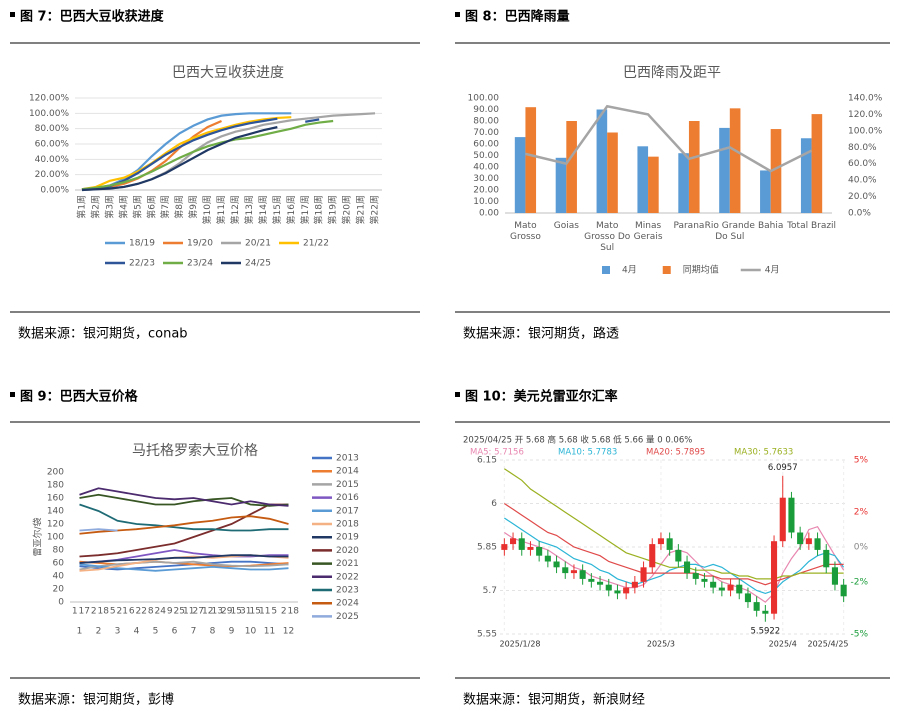 The image size is (900, 711). What do you see at coordinates (284, 612) in the screenshot?
I see `x-sublabel: 2` at bounding box center [284, 612].